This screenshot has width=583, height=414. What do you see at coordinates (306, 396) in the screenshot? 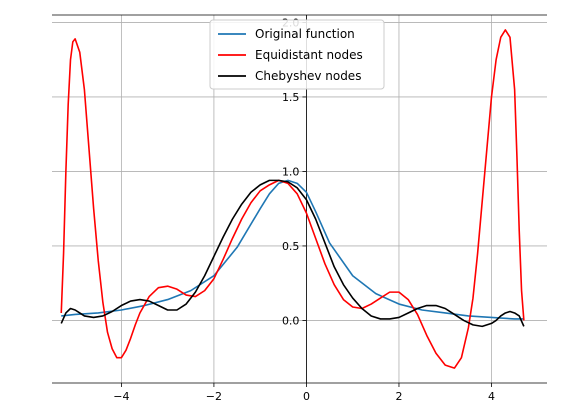
I see `x-tick-label-2: 0` at bounding box center [306, 396].